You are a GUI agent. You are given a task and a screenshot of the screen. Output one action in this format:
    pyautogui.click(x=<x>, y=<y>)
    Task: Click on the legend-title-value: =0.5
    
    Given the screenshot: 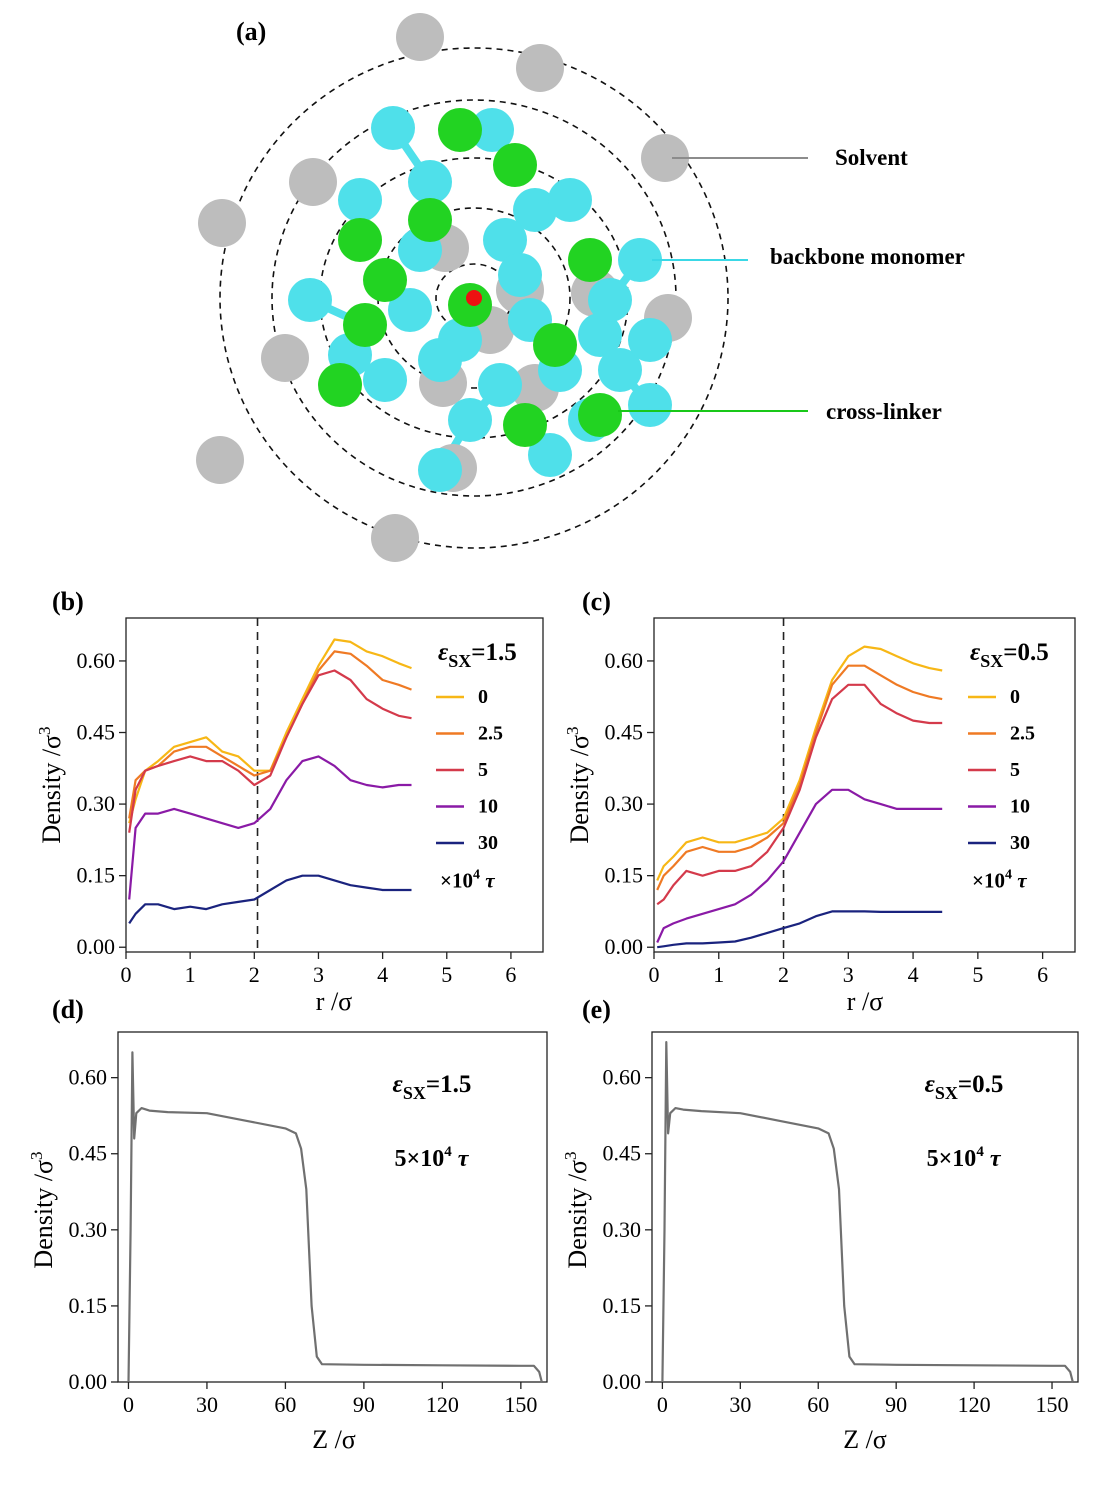 What is the action you would take?
    pyautogui.click(x=1026, y=652)
    